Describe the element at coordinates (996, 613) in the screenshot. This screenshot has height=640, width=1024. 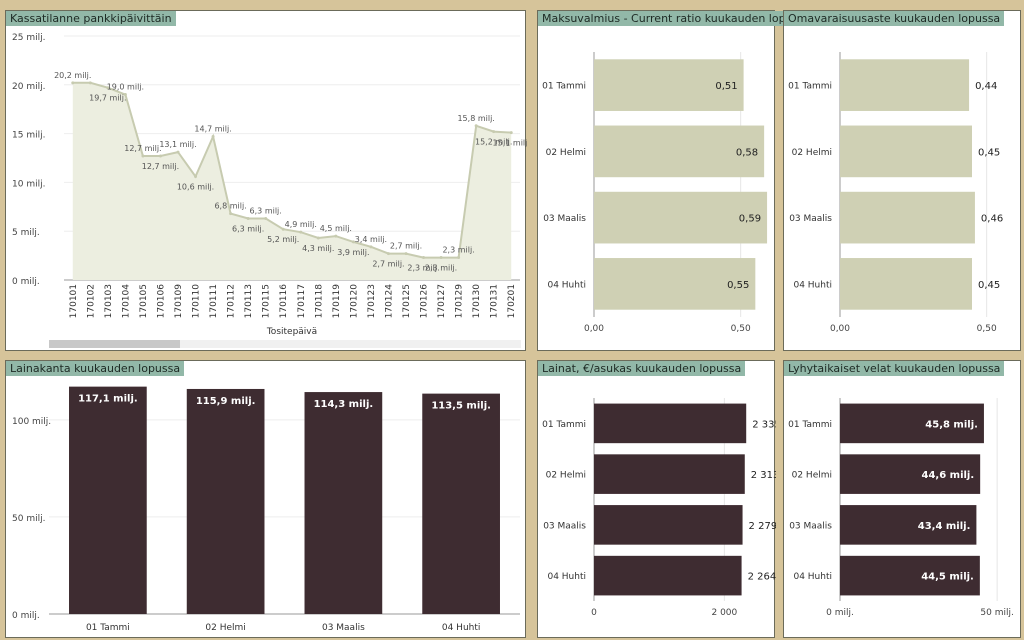
I see `x-tick-label: 50 milj.` at that location.